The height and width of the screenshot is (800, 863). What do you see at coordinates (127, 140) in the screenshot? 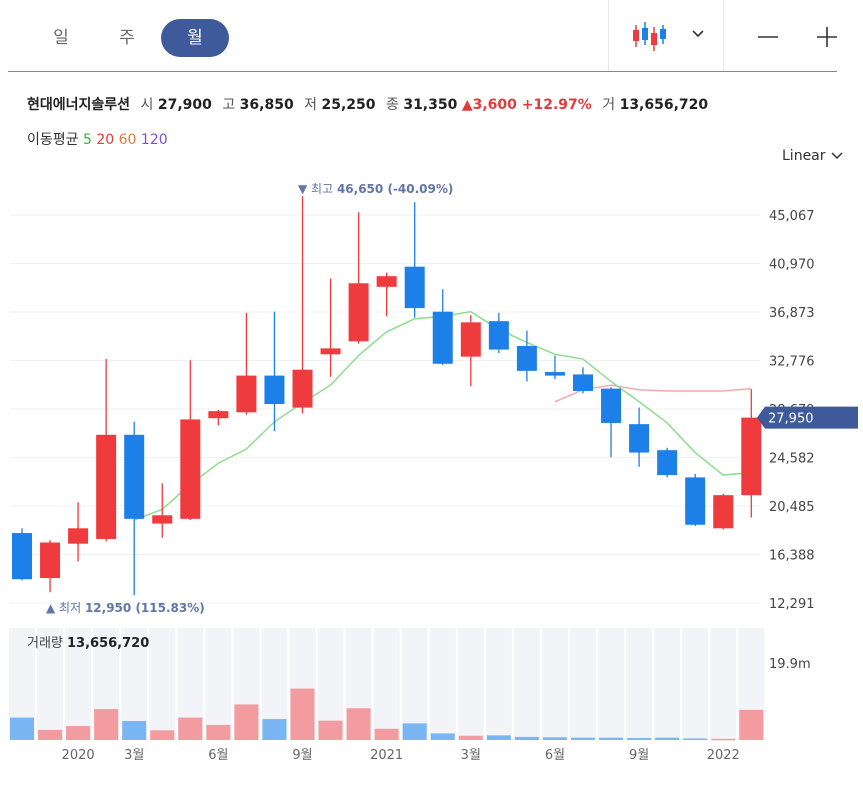
I see `ma-period-60: 60` at bounding box center [127, 140].